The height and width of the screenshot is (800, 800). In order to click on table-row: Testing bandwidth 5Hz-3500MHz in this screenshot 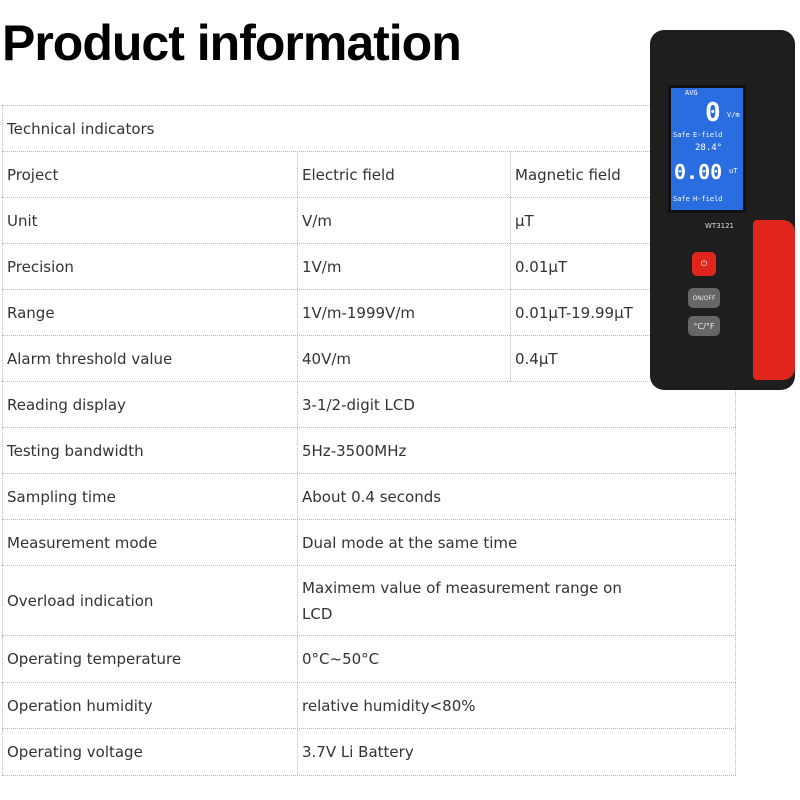, I will do `click(369, 450)`.